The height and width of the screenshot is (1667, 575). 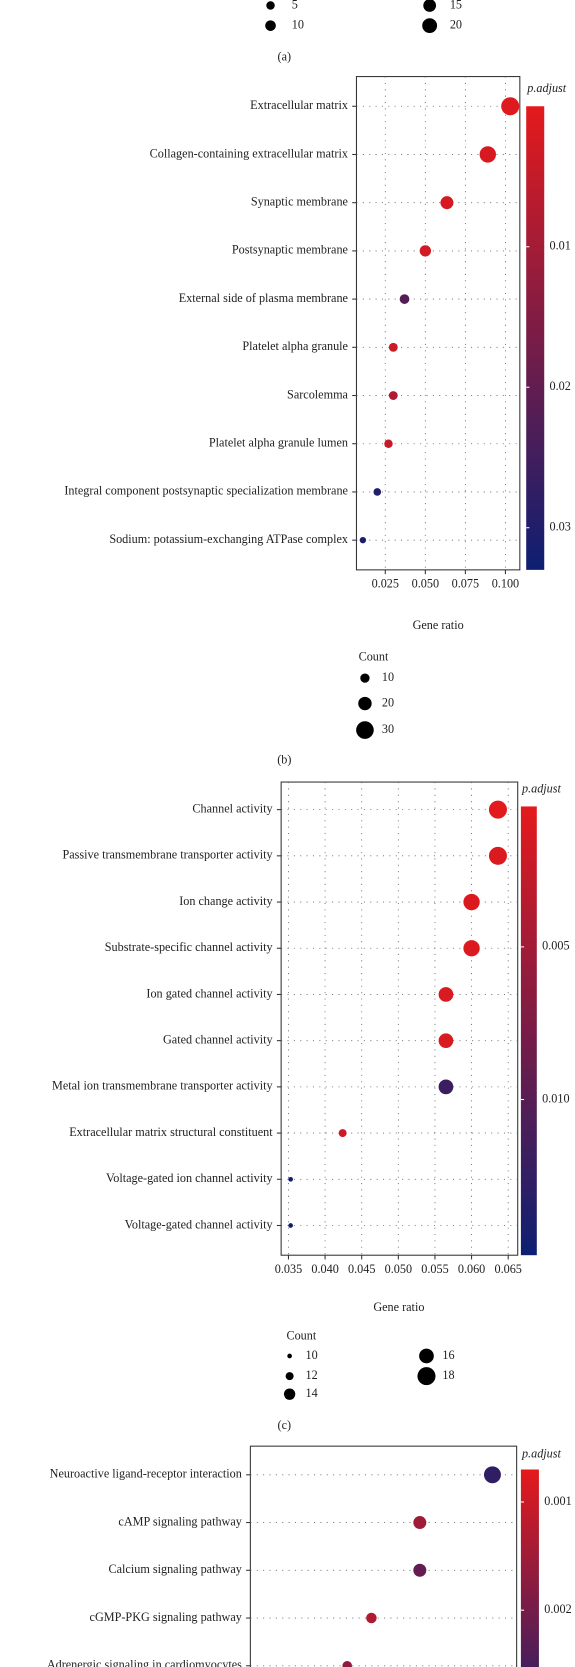 What do you see at coordinates (456, 5) in the screenshot?
I see `size-legend-label: 15` at bounding box center [456, 5].